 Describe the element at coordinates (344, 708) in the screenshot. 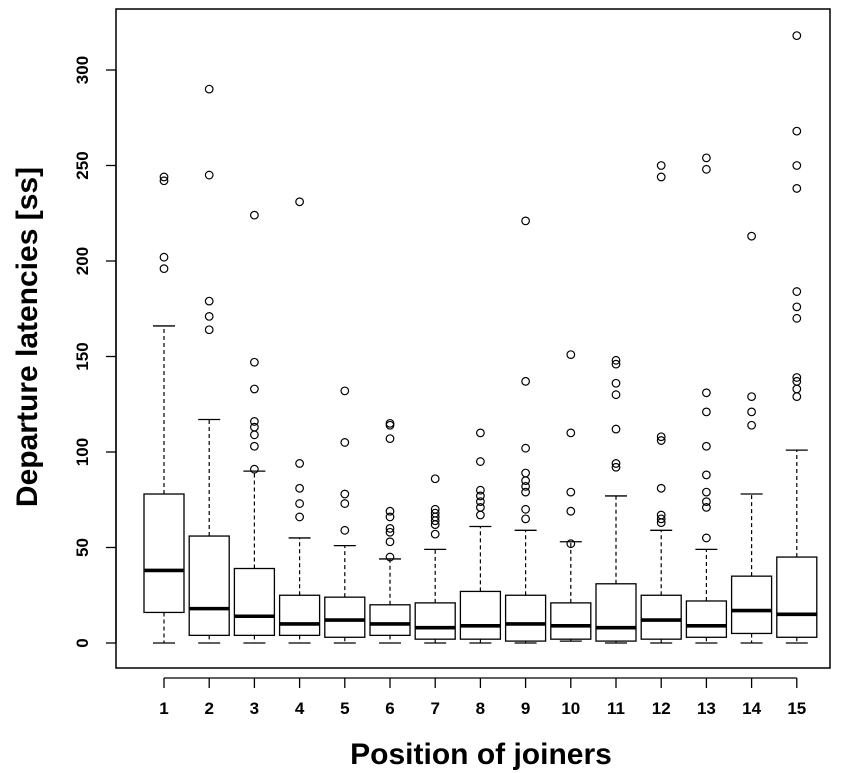

I see `x-tick-label: 5` at that location.